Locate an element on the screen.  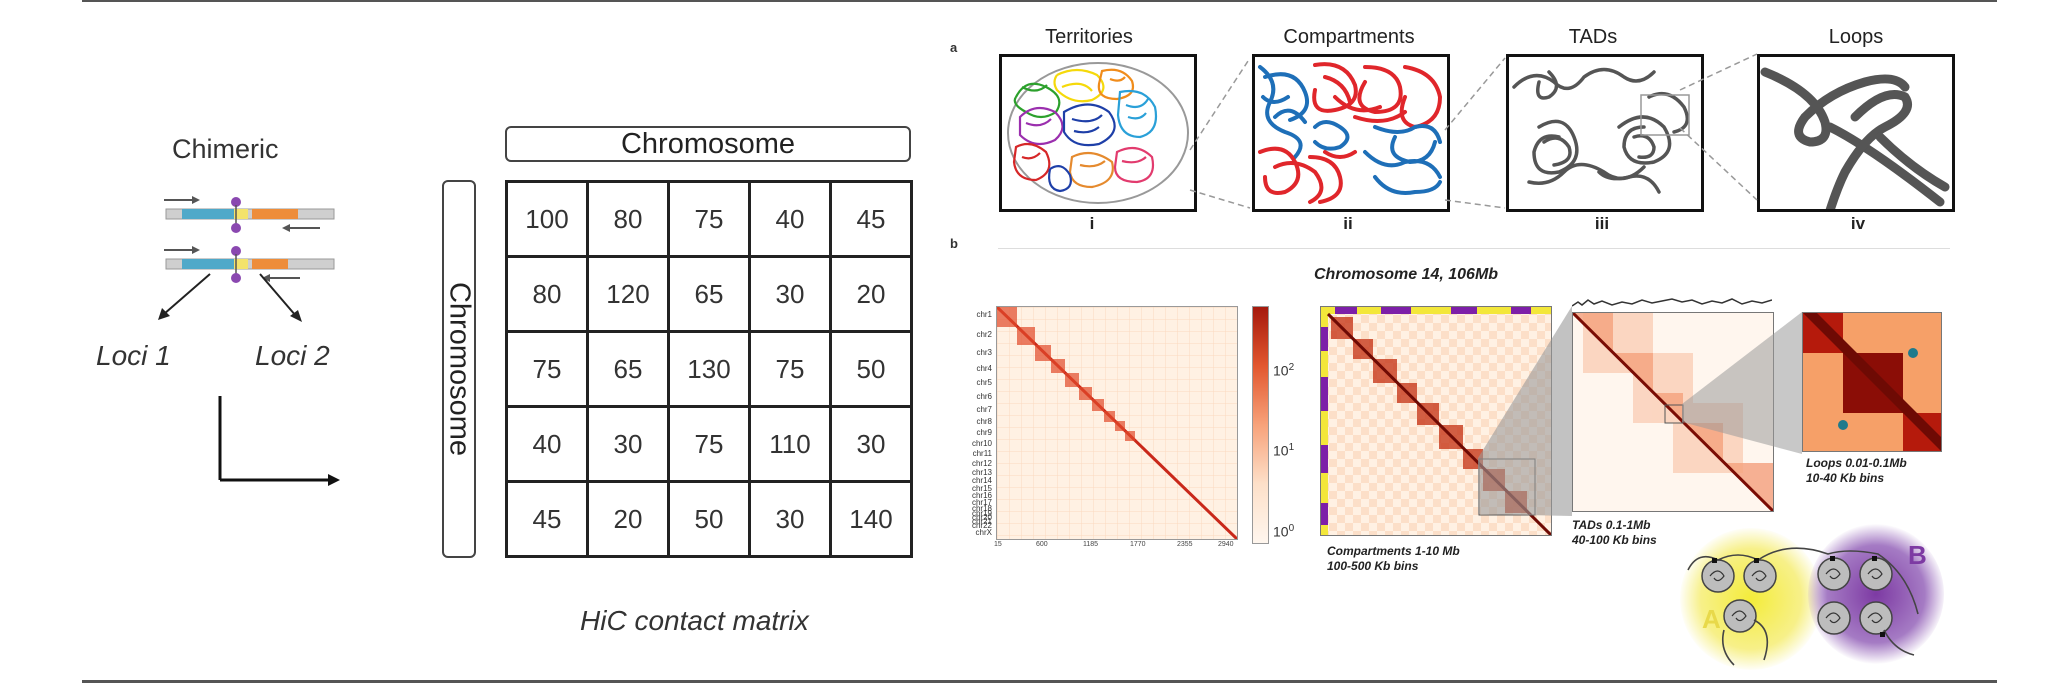
colorbar-label-top: 102 is located at coordinates (1283, 370).